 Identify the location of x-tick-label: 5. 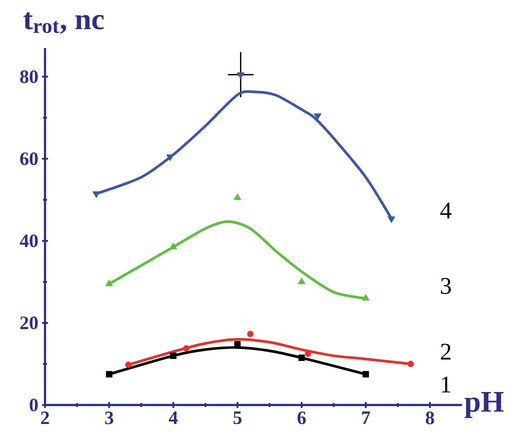
(237, 418).